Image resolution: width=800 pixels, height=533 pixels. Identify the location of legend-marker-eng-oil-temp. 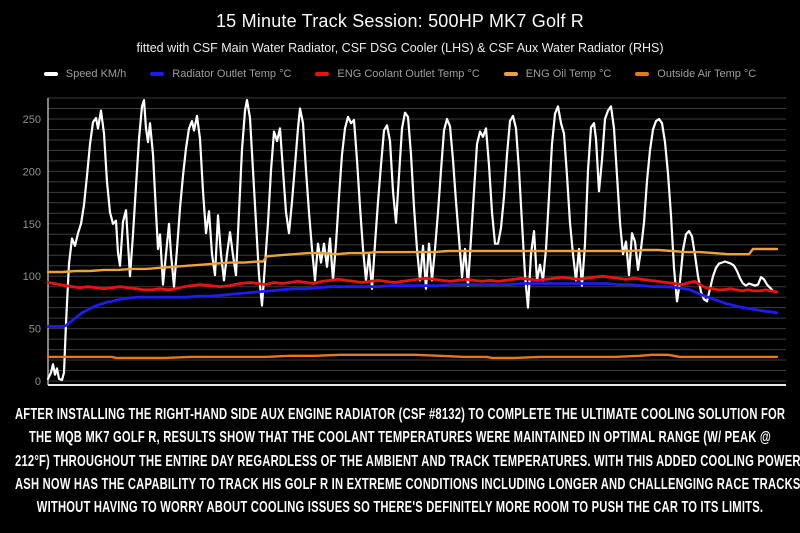
(510, 74).